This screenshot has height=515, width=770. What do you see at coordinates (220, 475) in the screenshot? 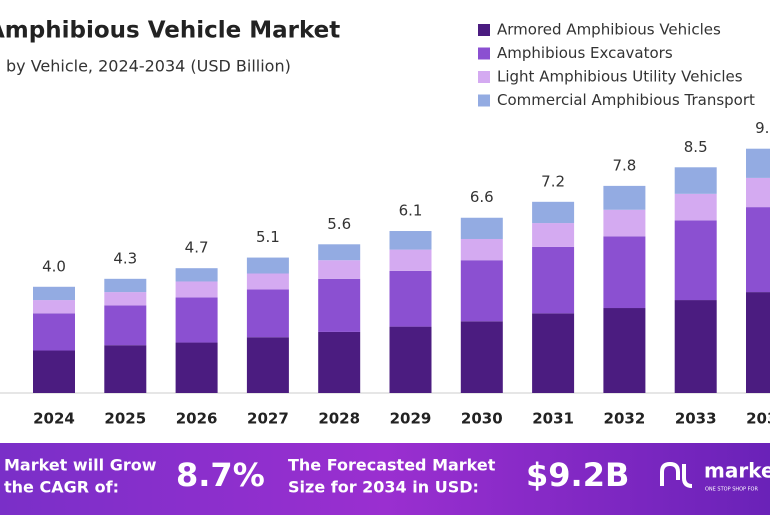
I see `cagr-value: 8.7%` at bounding box center [220, 475].